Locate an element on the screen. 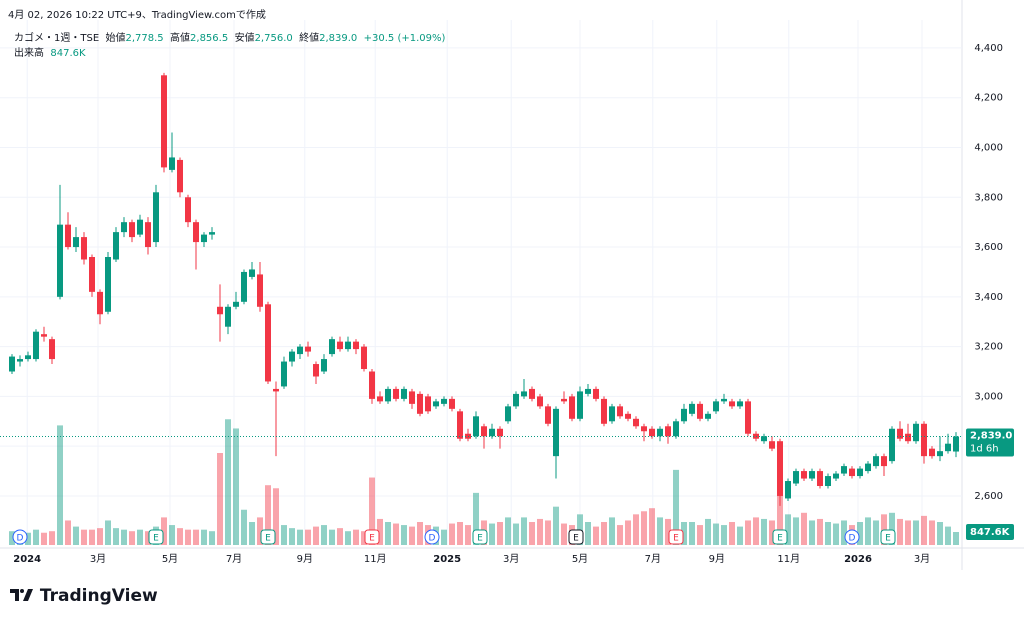 The width and height of the screenshot is (1024, 622). x-tick-label: 11月 is located at coordinates (788, 559).